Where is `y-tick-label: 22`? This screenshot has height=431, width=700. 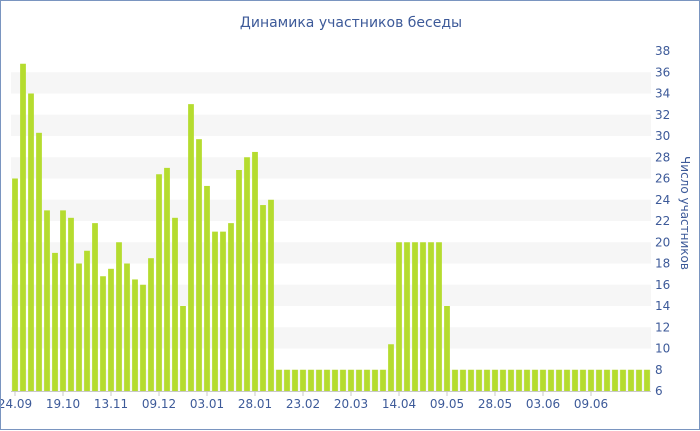 y-tick-label: 22 is located at coordinates (662, 221).